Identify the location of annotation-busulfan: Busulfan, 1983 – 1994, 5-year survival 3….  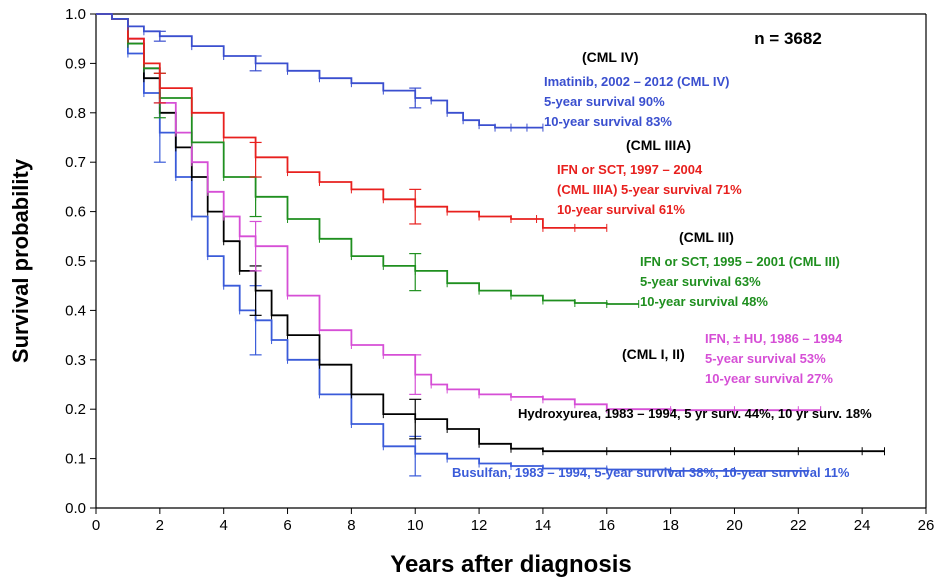
(651, 472).